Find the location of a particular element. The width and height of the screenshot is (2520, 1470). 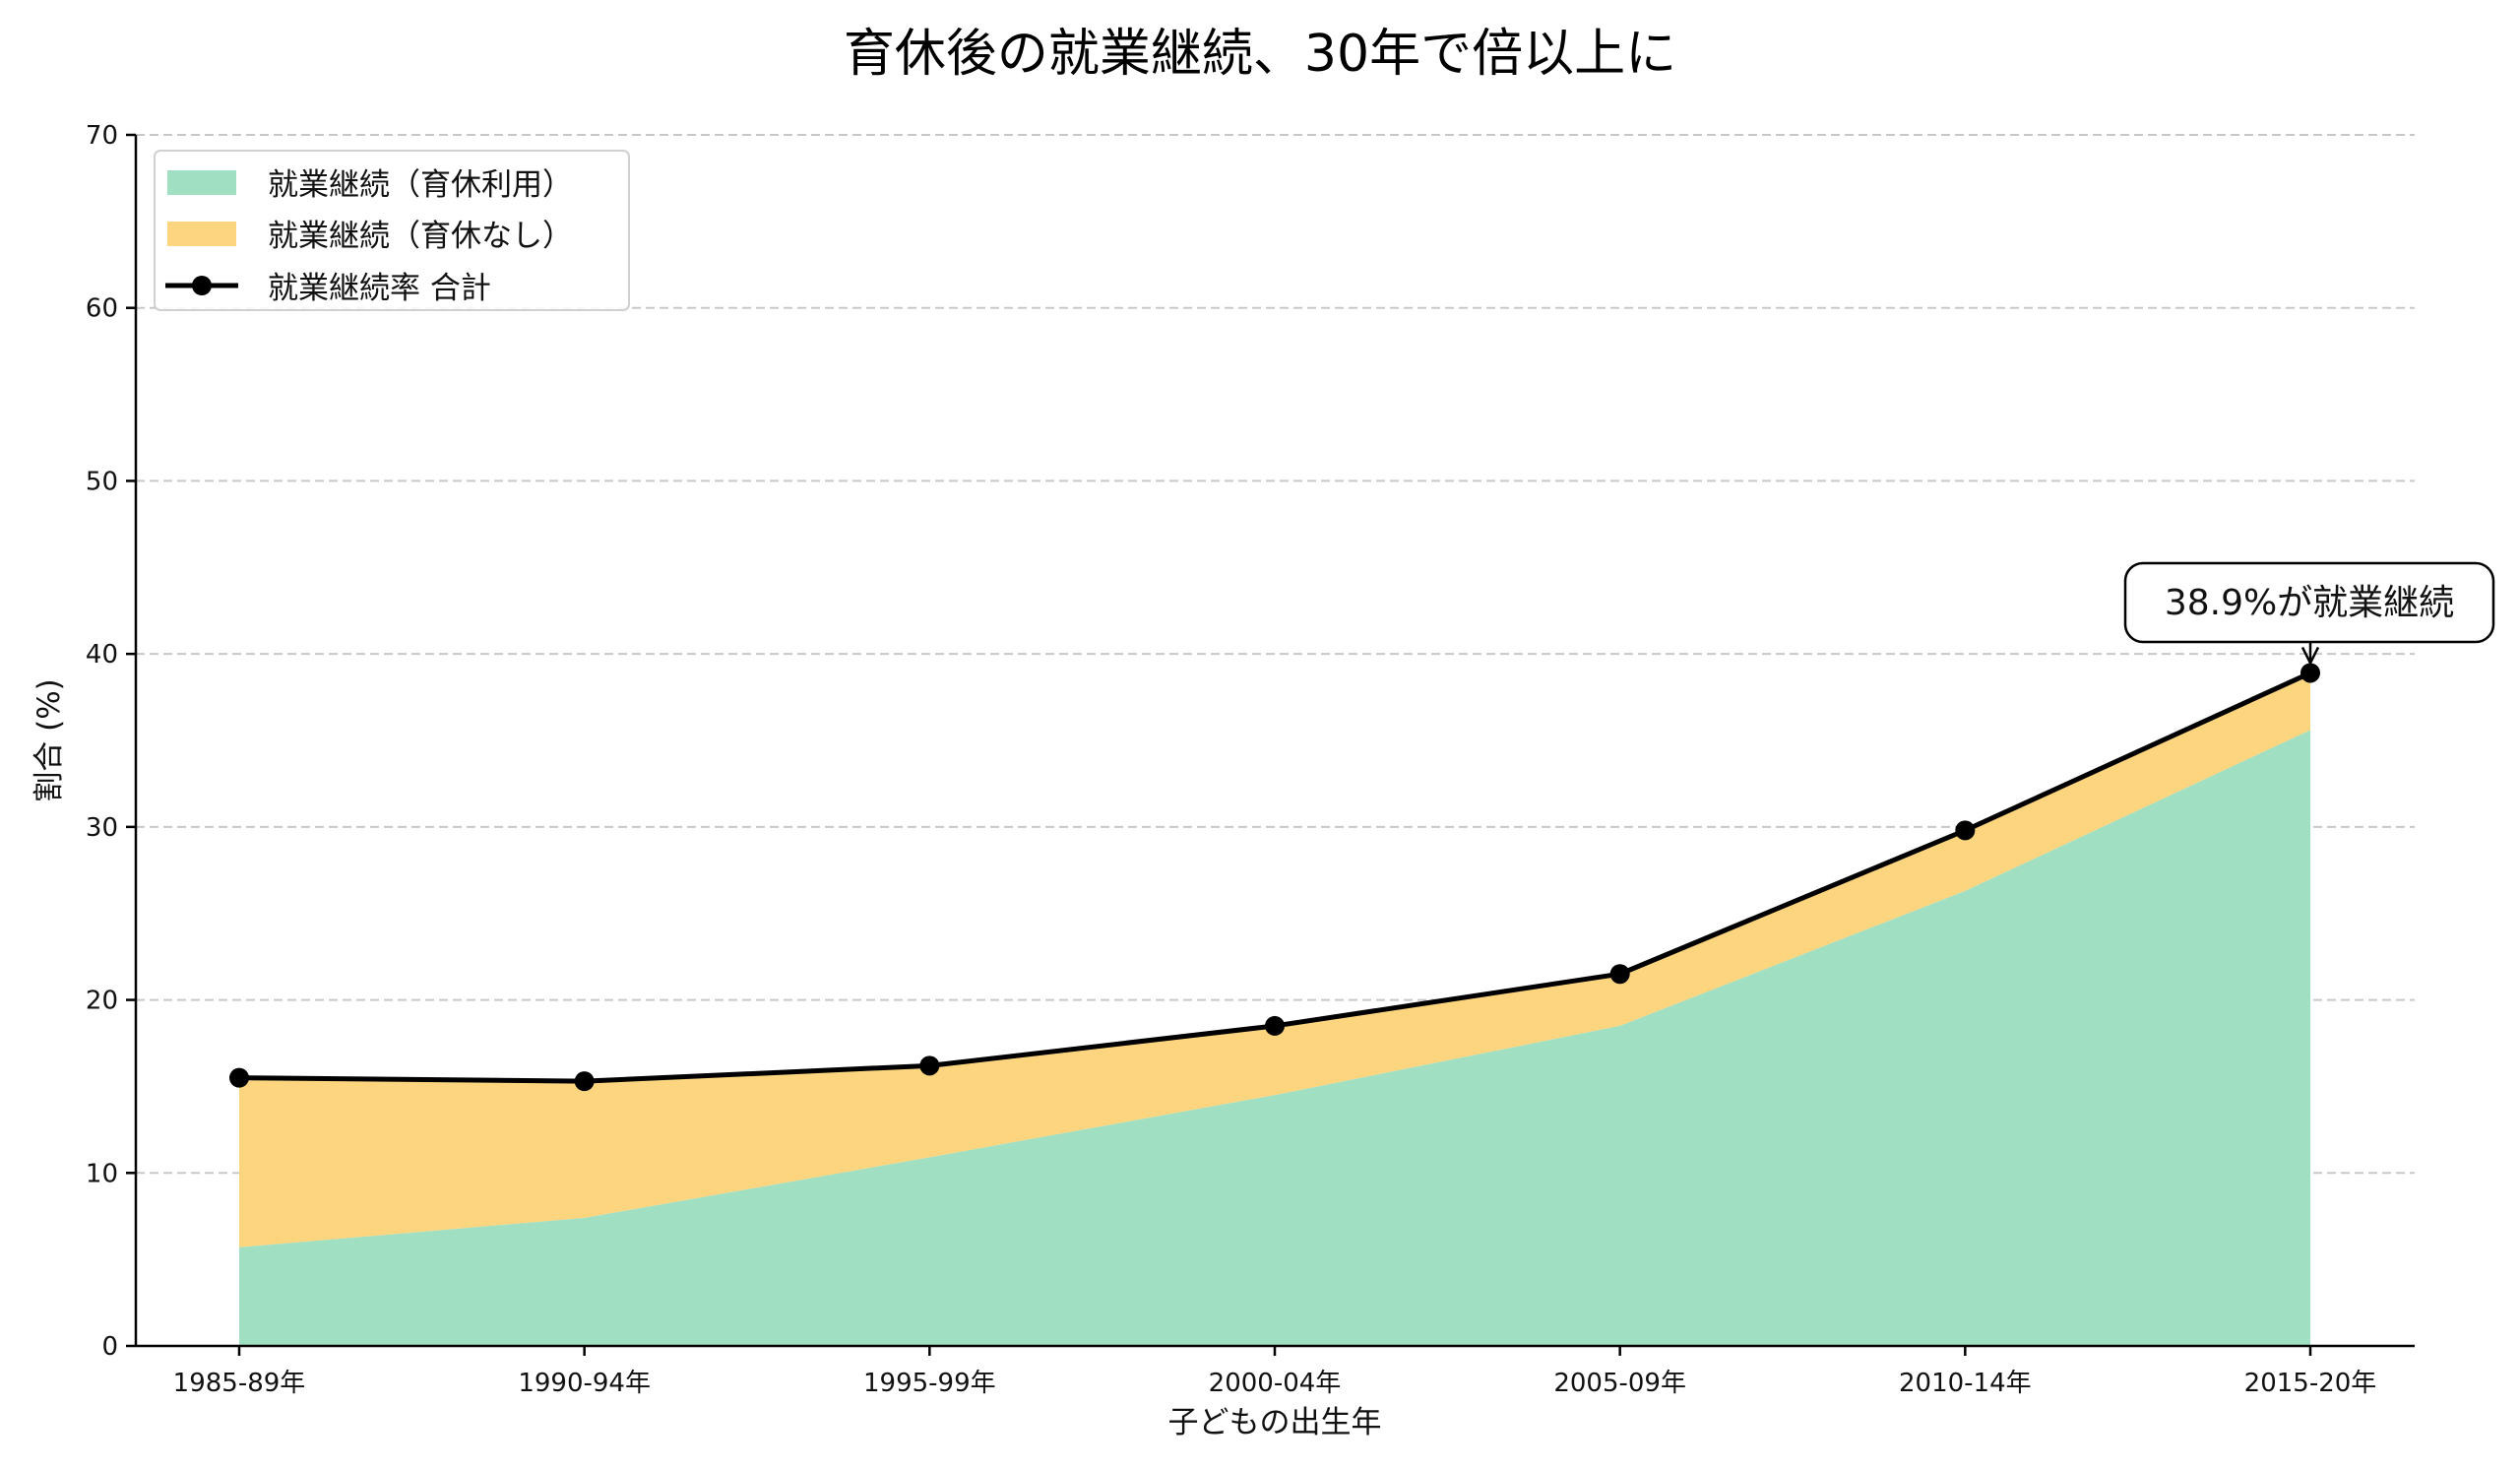

y-tick-label: 20 is located at coordinates (102, 1001).